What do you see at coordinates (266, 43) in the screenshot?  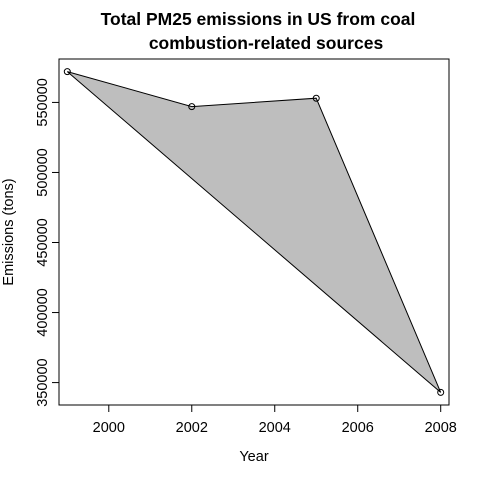 I see `chart-title-line-2: combustion-related sources` at bounding box center [266, 43].